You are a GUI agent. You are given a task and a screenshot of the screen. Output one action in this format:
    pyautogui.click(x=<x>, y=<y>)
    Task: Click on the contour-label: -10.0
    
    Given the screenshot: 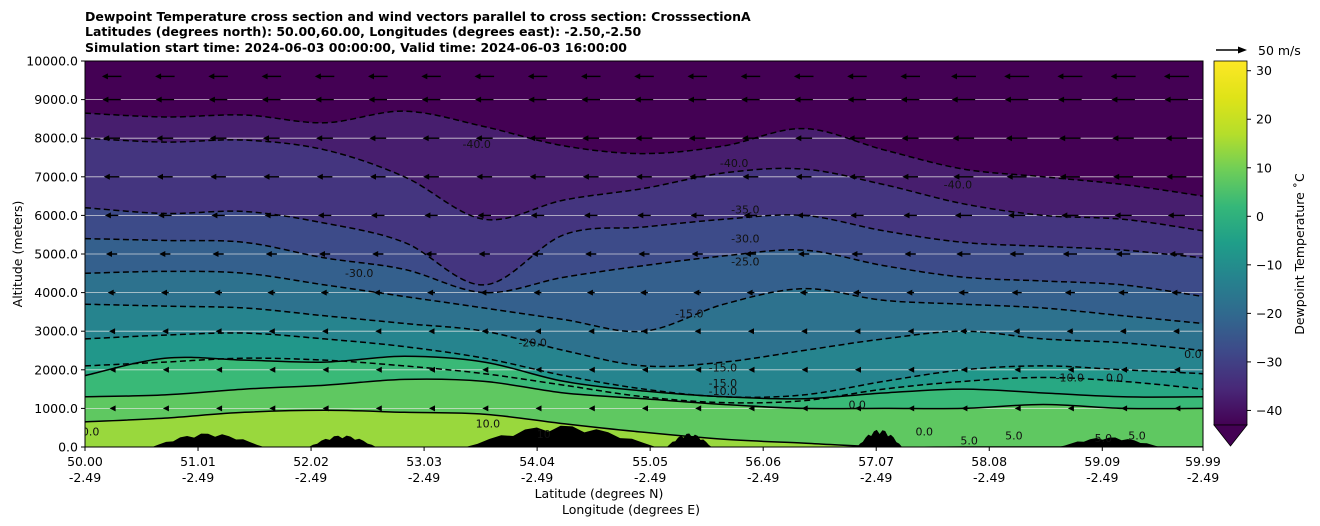 What is the action you would take?
    pyautogui.click(x=723, y=391)
    